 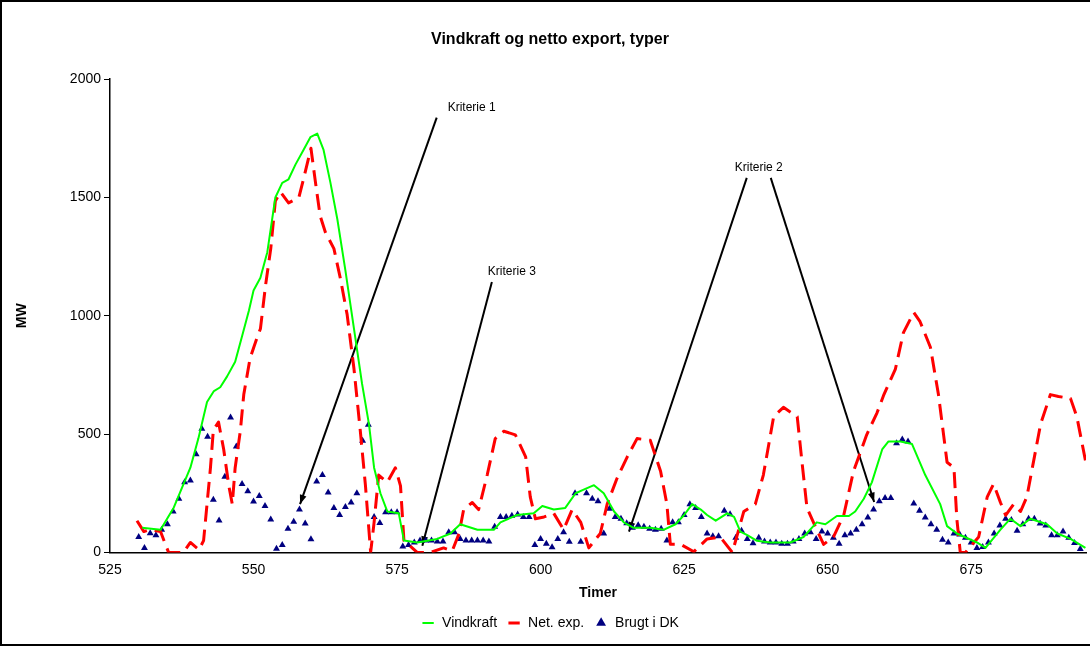 What do you see at coordinates (759, 167) in the screenshot?
I see `annotation: Kriterie 2` at bounding box center [759, 167].